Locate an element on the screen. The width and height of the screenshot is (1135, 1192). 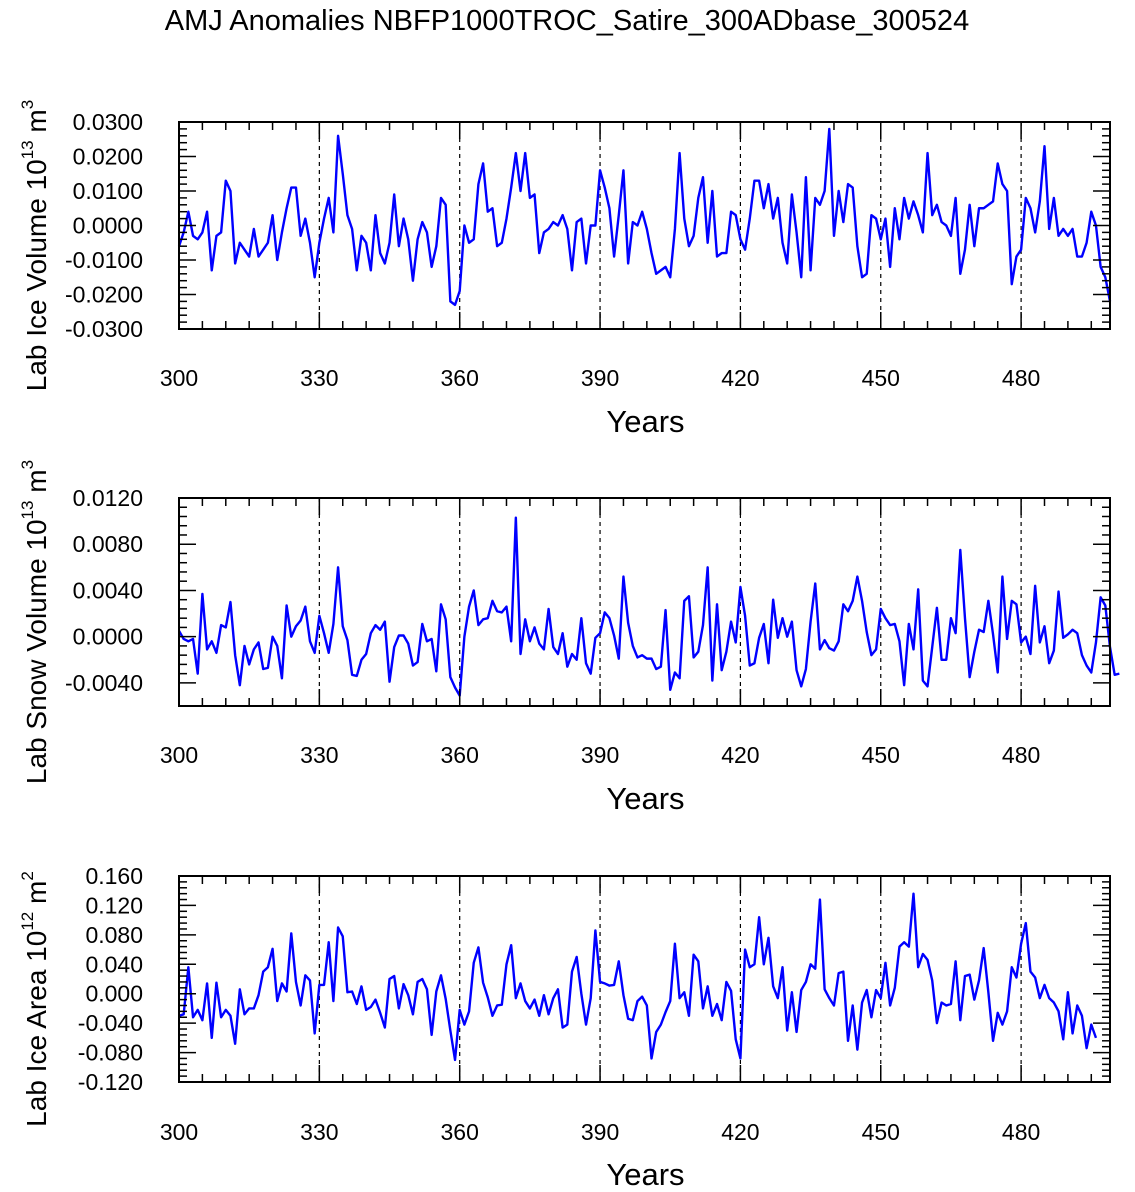
y-tick-label: -0.0100 is located at coordinates (104, 260).